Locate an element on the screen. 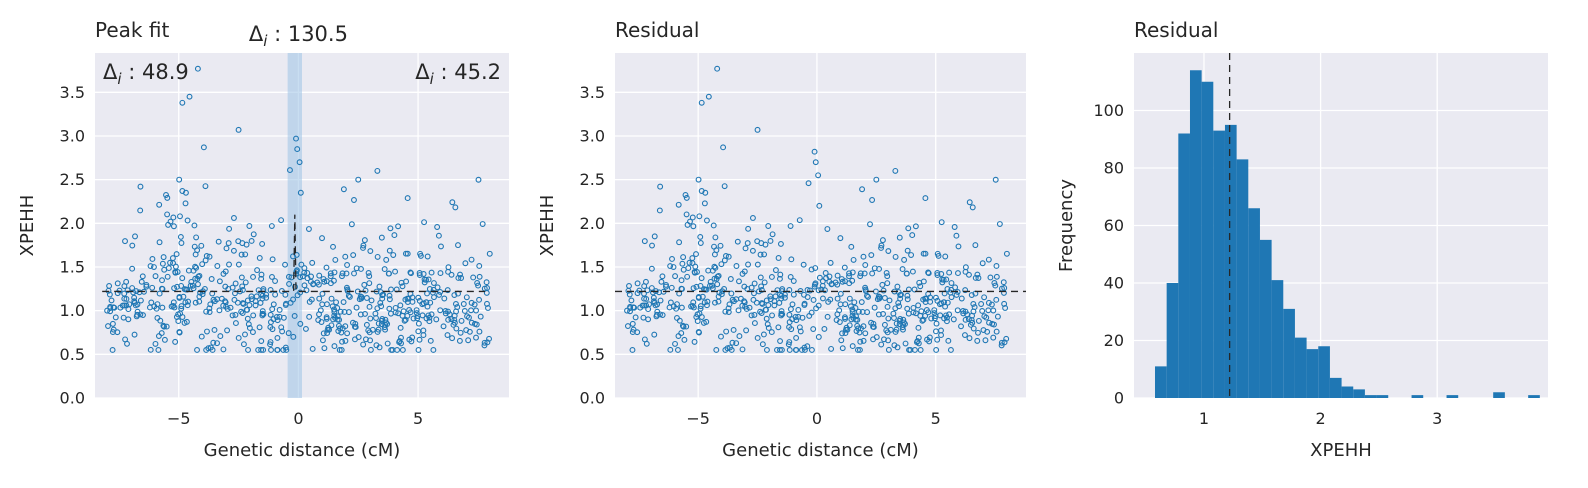 The width and height of the screenshot is (1588, 488). histogram-bar is located at coordinates (1242, 278).